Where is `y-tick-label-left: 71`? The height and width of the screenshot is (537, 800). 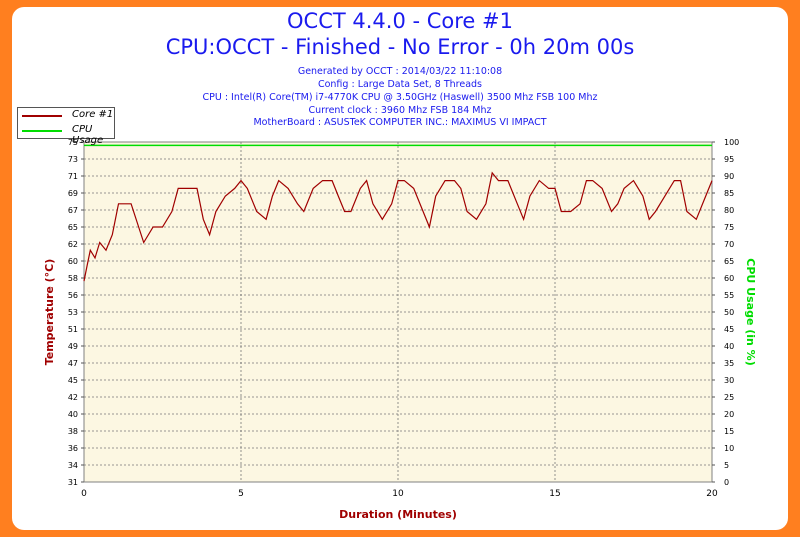
y-tick-label-left: 71 is located at coordinates (73, 176).